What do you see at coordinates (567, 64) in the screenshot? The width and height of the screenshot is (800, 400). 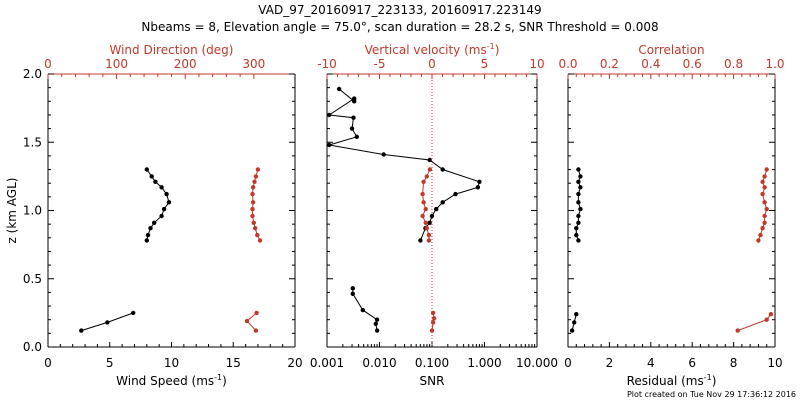 I see `top-tick-label: 0.0` at bounding box center [567, 64].